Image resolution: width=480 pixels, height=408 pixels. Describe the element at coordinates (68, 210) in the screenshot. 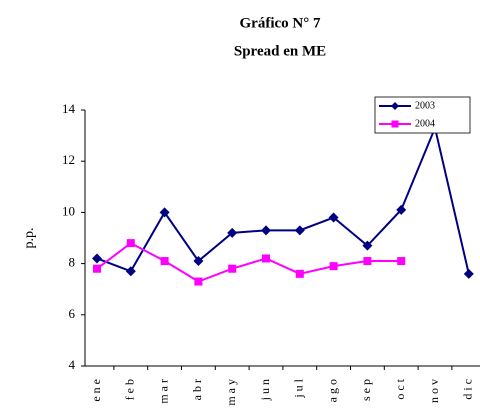

I see `y-tick-label: 10` at that location.